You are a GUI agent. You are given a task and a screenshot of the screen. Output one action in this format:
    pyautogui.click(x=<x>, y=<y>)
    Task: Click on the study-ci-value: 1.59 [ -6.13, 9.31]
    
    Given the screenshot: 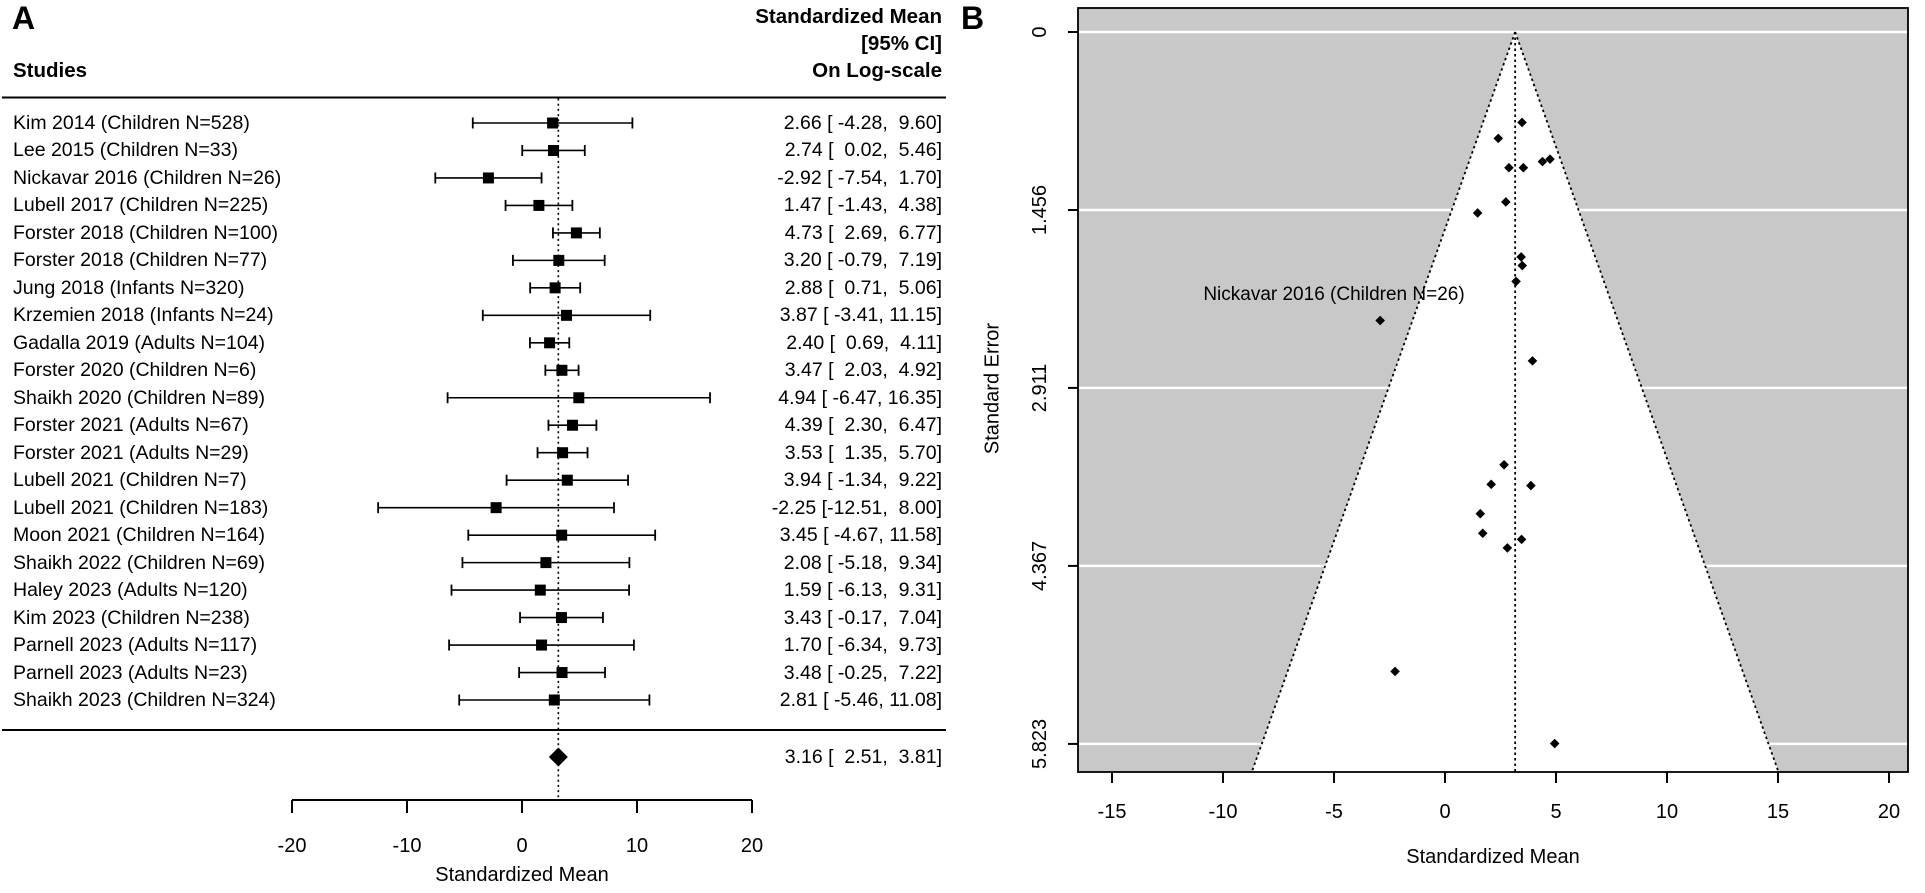 What is the action you would take?
    pyautogui.click(x=862, y=590)
    